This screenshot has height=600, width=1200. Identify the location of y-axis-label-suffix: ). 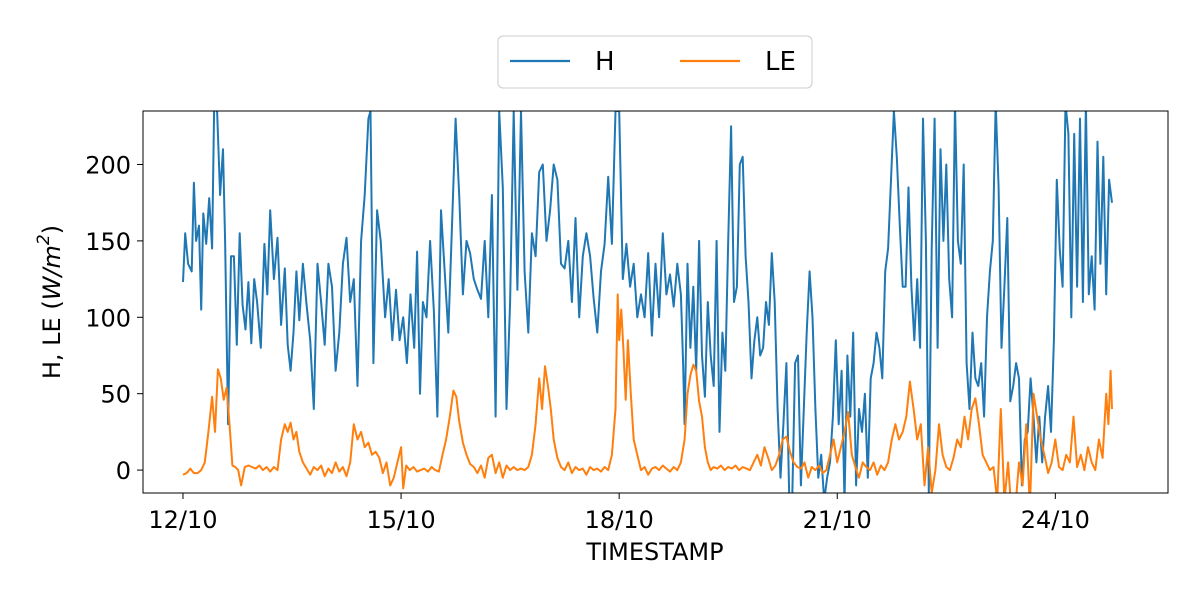
(52, 229).